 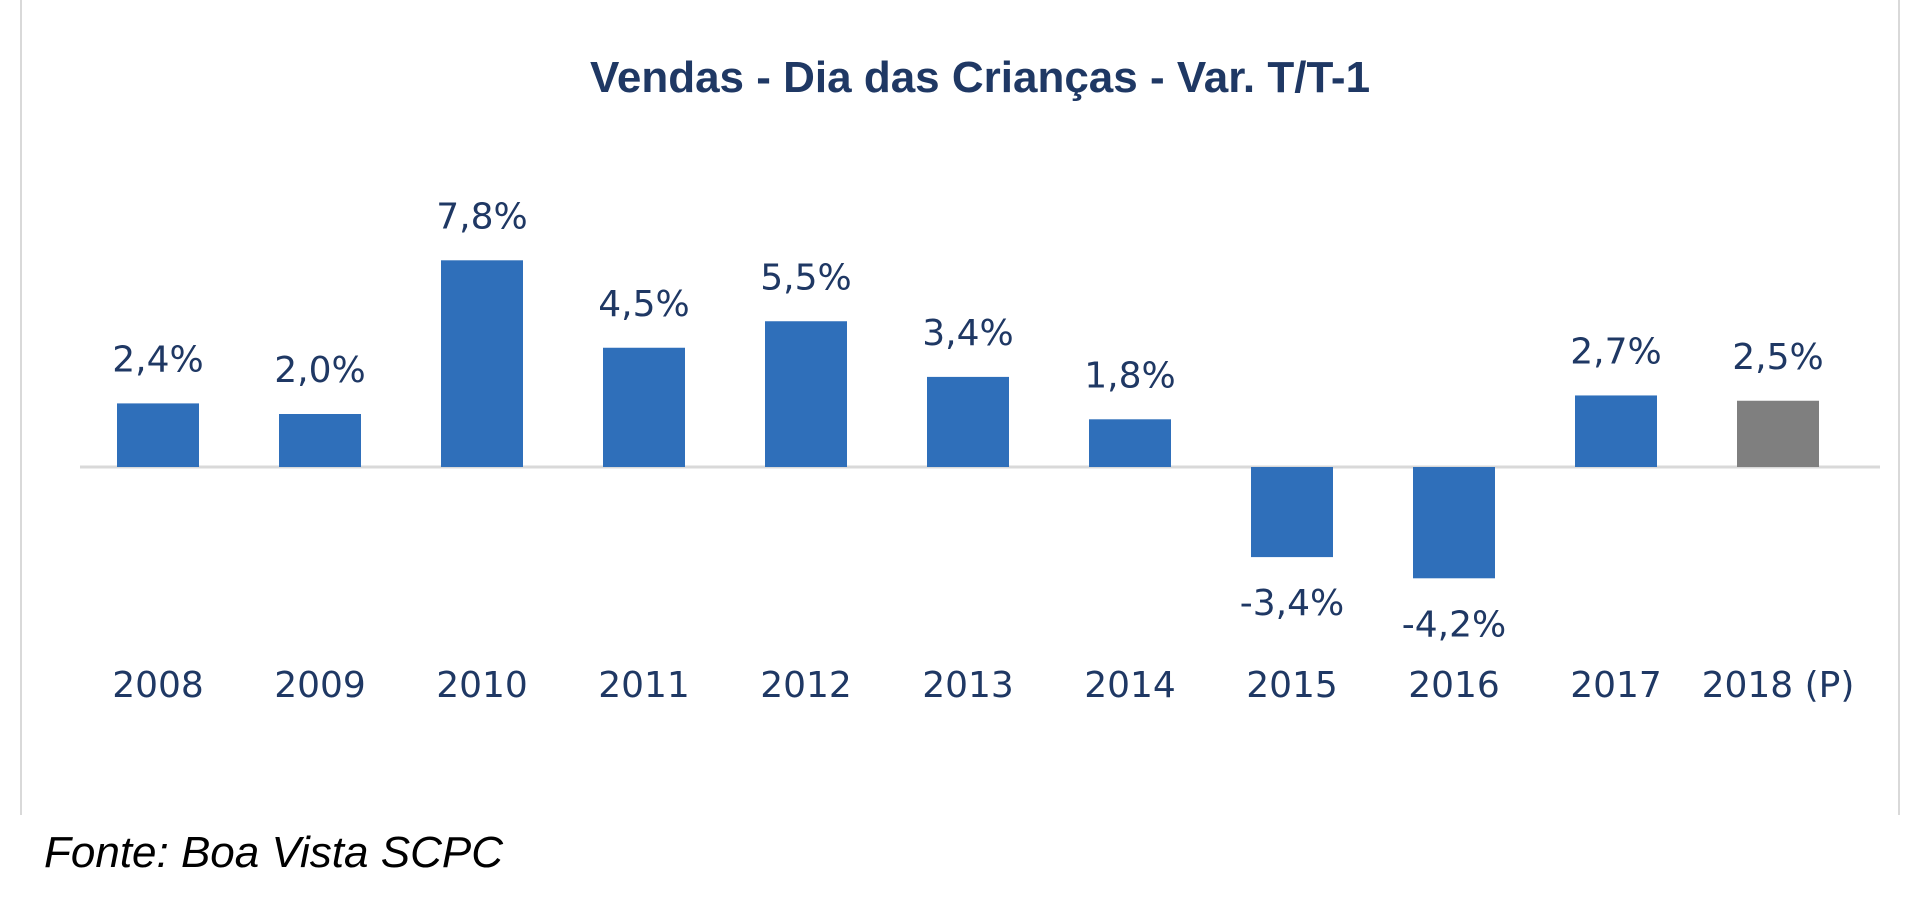 What do you see at coordinates (1130, 443) in the screenshot?
I see `bar-2014` at bounding box center [1130, 443].